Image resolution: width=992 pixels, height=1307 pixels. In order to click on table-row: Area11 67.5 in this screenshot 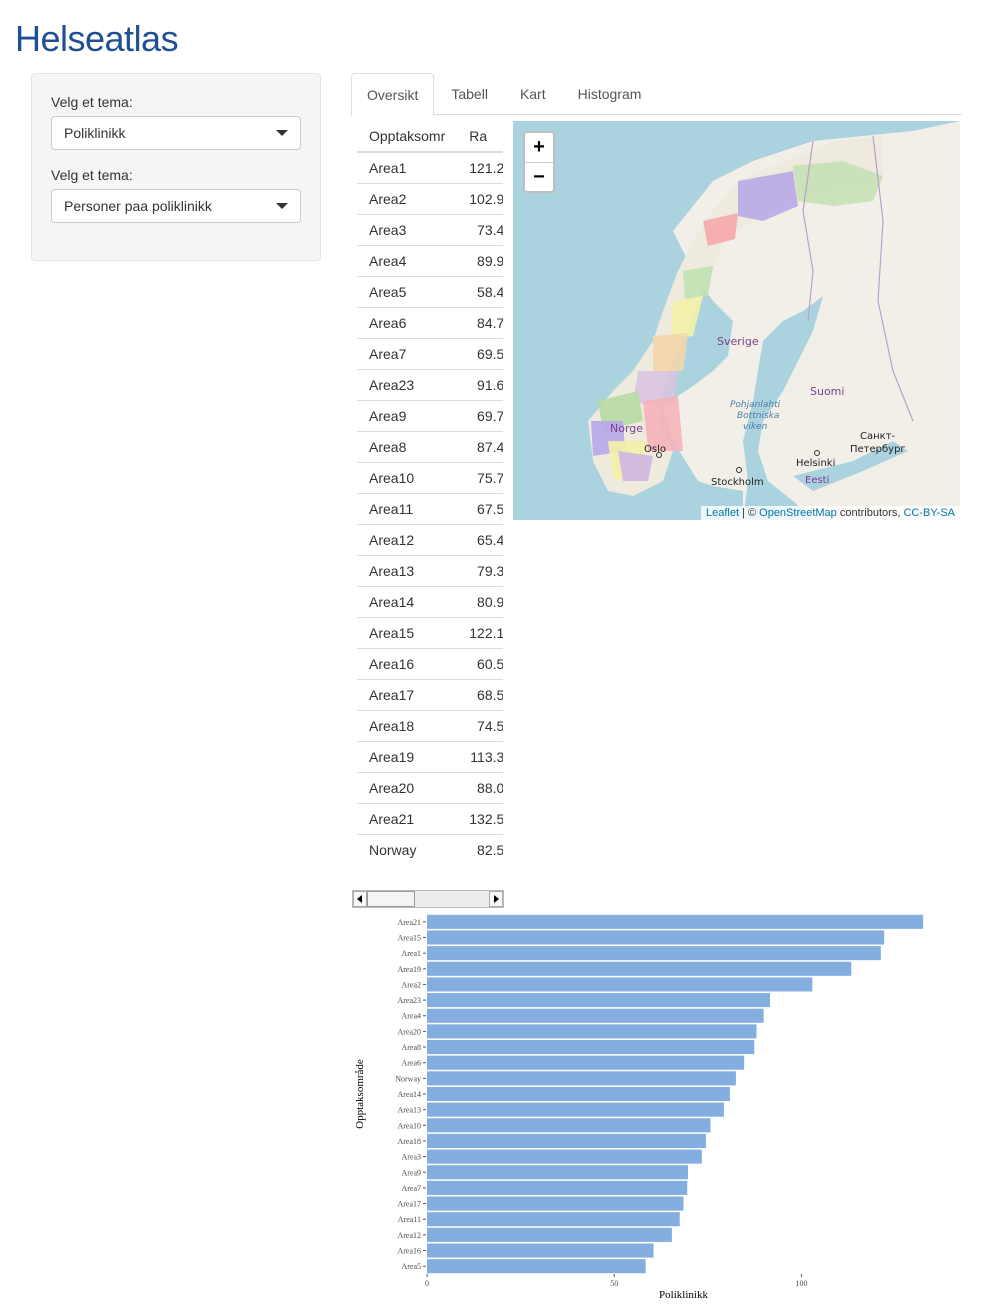, I will do `click(430, 508)`.